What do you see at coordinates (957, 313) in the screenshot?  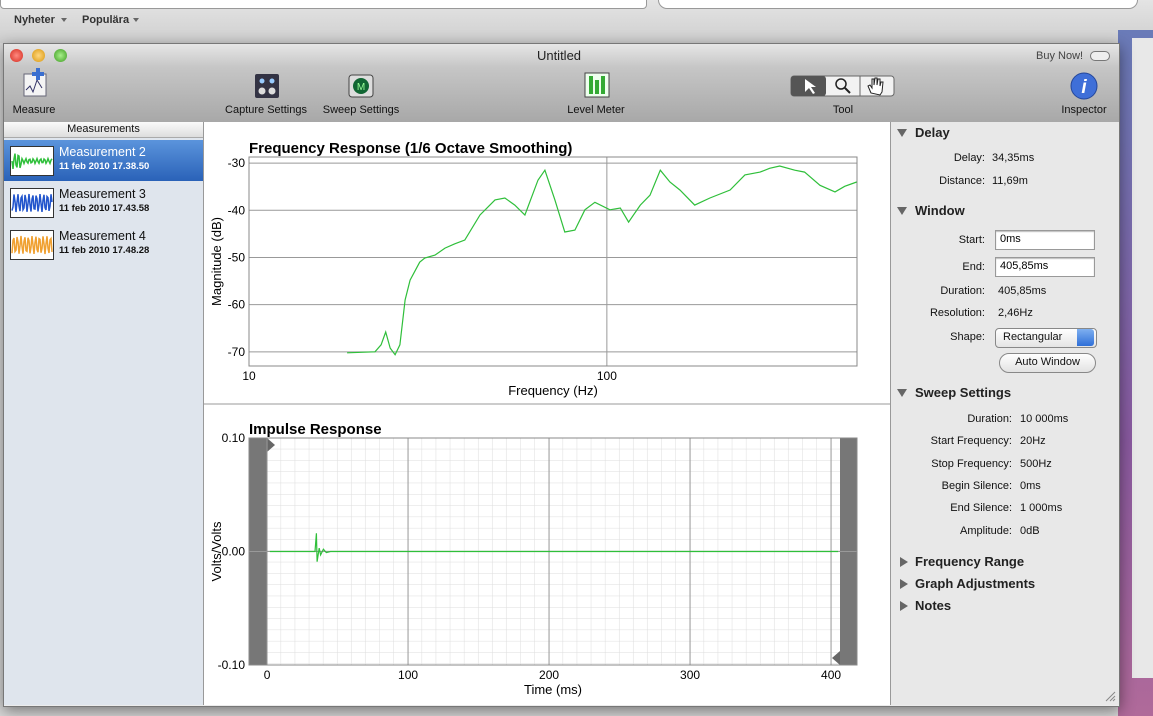 I see `label: Resolution:` at bounding box center [957, 313].